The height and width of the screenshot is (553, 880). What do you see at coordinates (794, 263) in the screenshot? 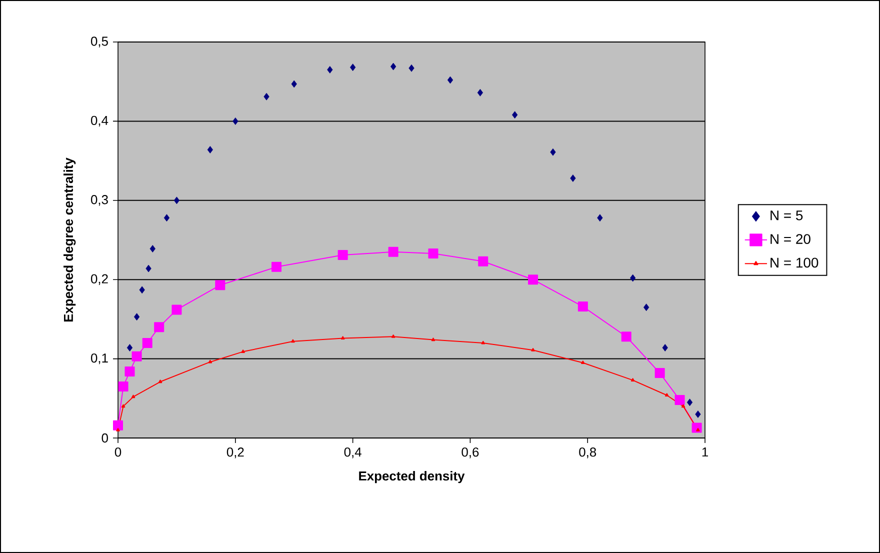
I see `legend-label: N = 100` at bounding box center [794, 263].